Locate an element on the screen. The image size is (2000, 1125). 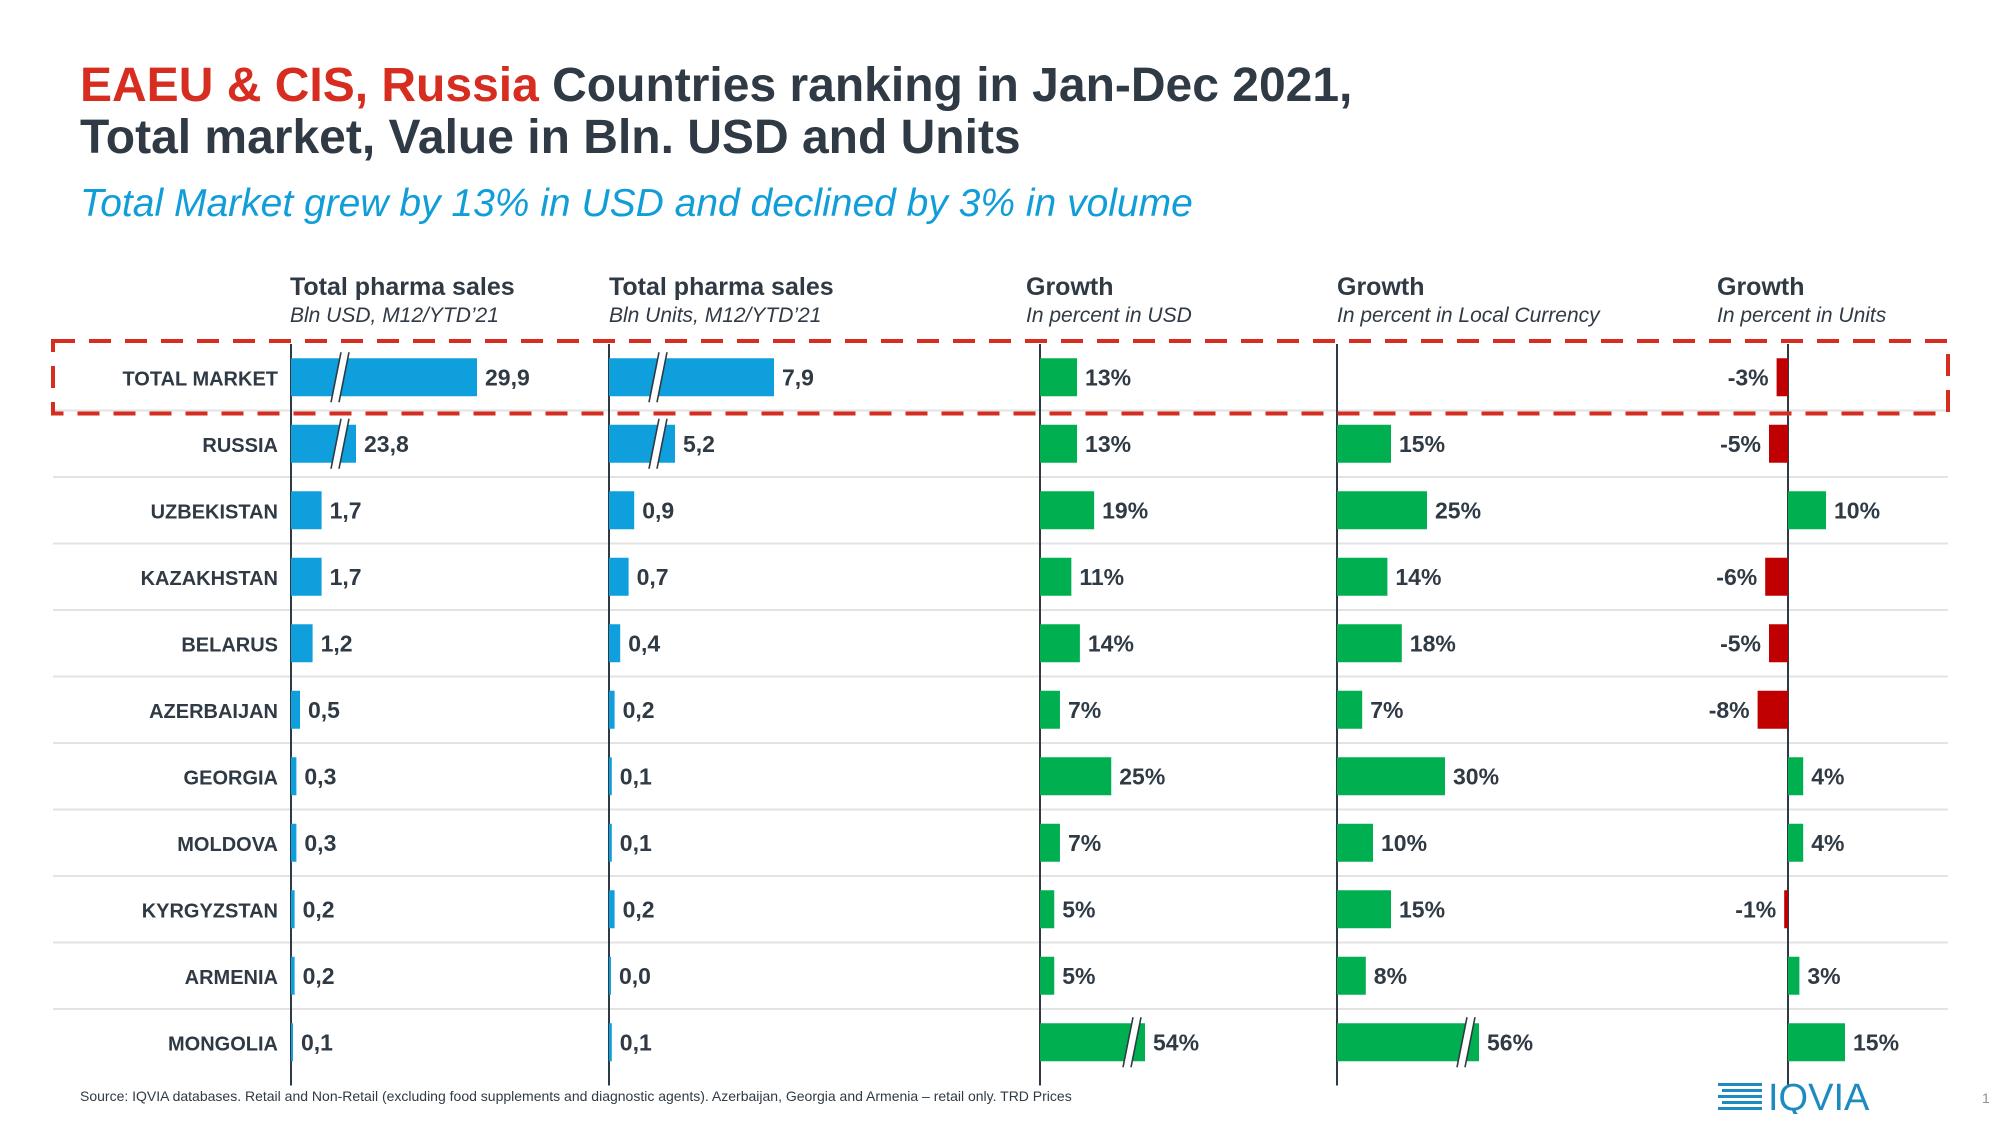
column-header-subtitle: In percent in Units is located at coordinates (1802, 315).